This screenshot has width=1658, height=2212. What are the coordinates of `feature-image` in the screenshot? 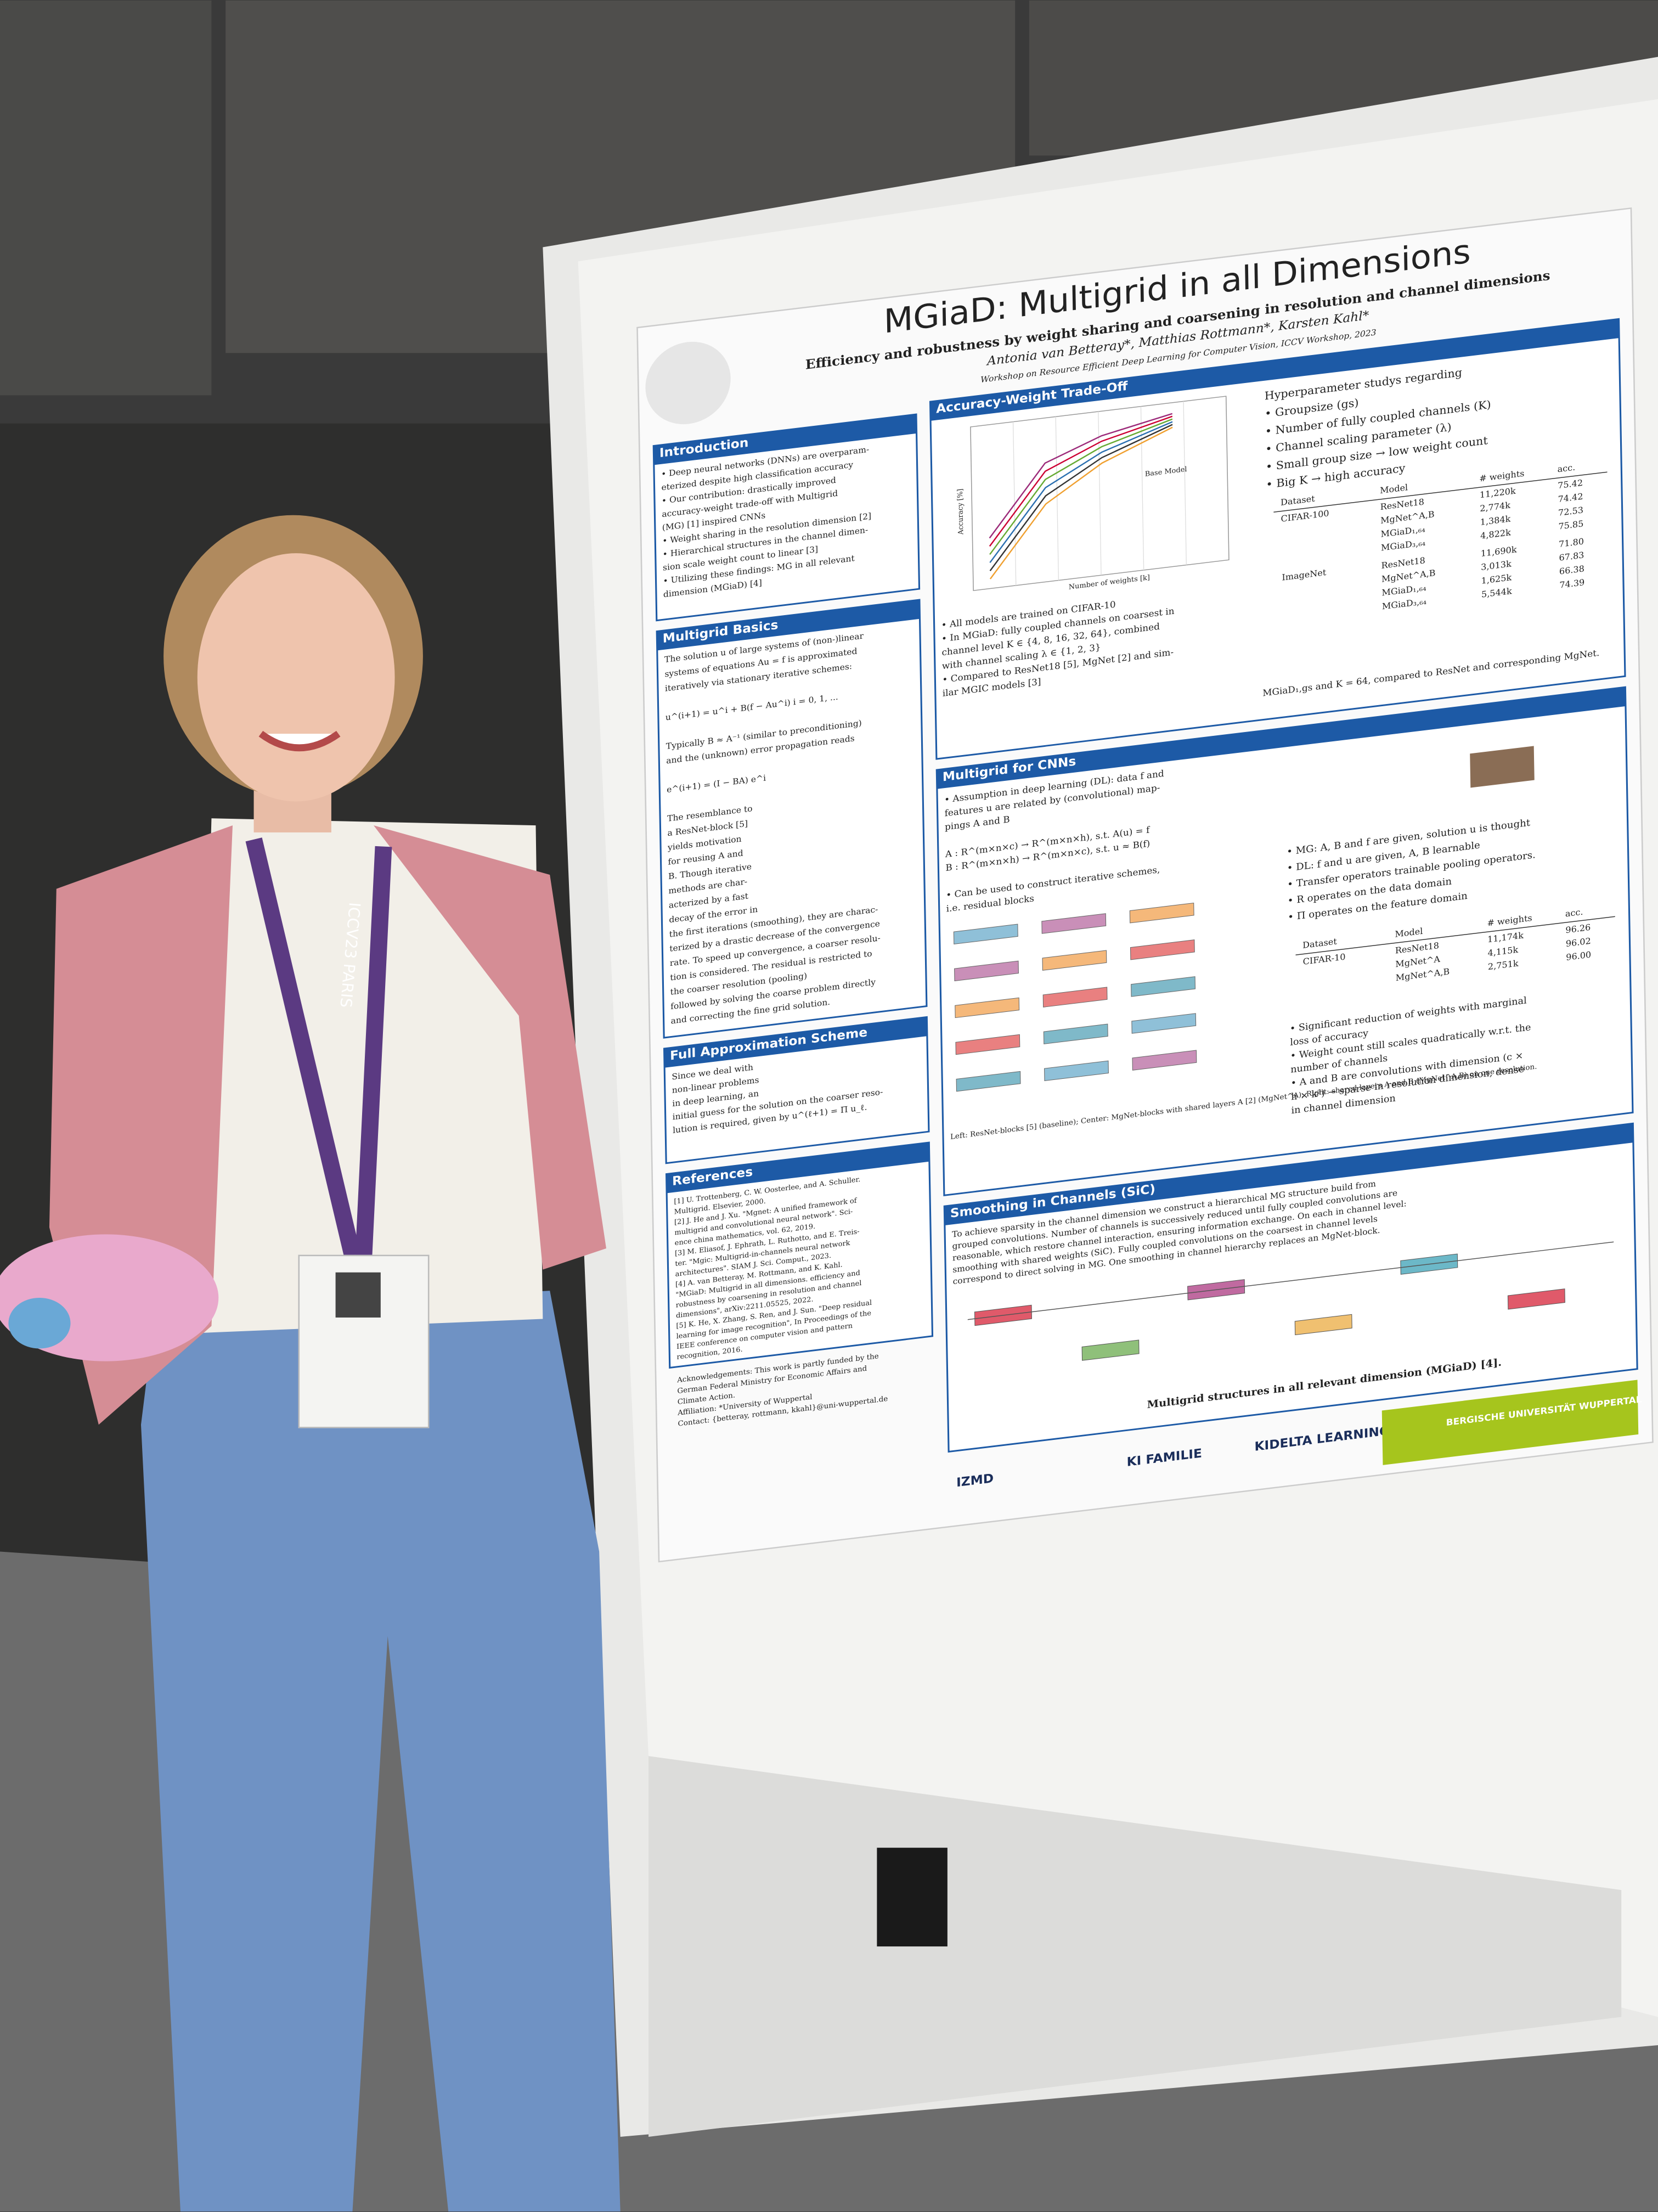 It's located at (1502, 767).